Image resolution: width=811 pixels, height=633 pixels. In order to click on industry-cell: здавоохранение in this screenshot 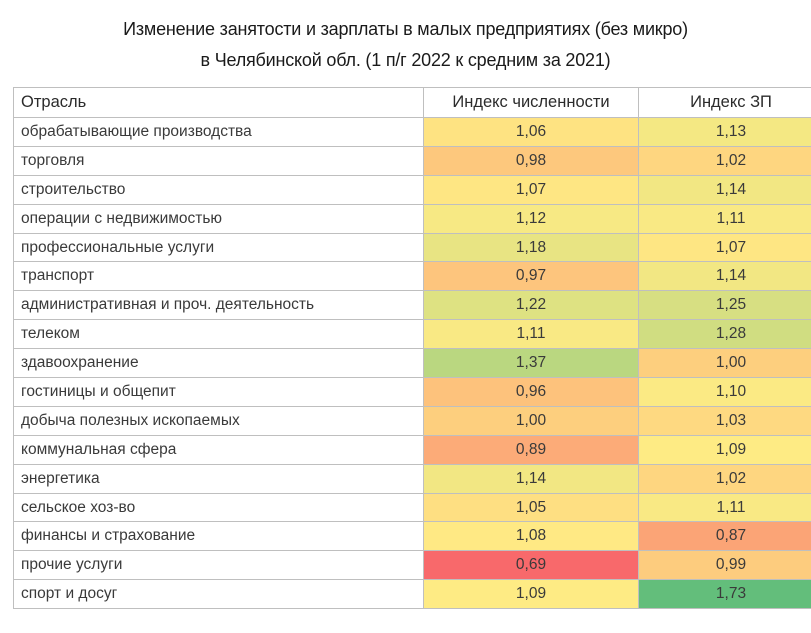, I will do `click(218, 363)`.